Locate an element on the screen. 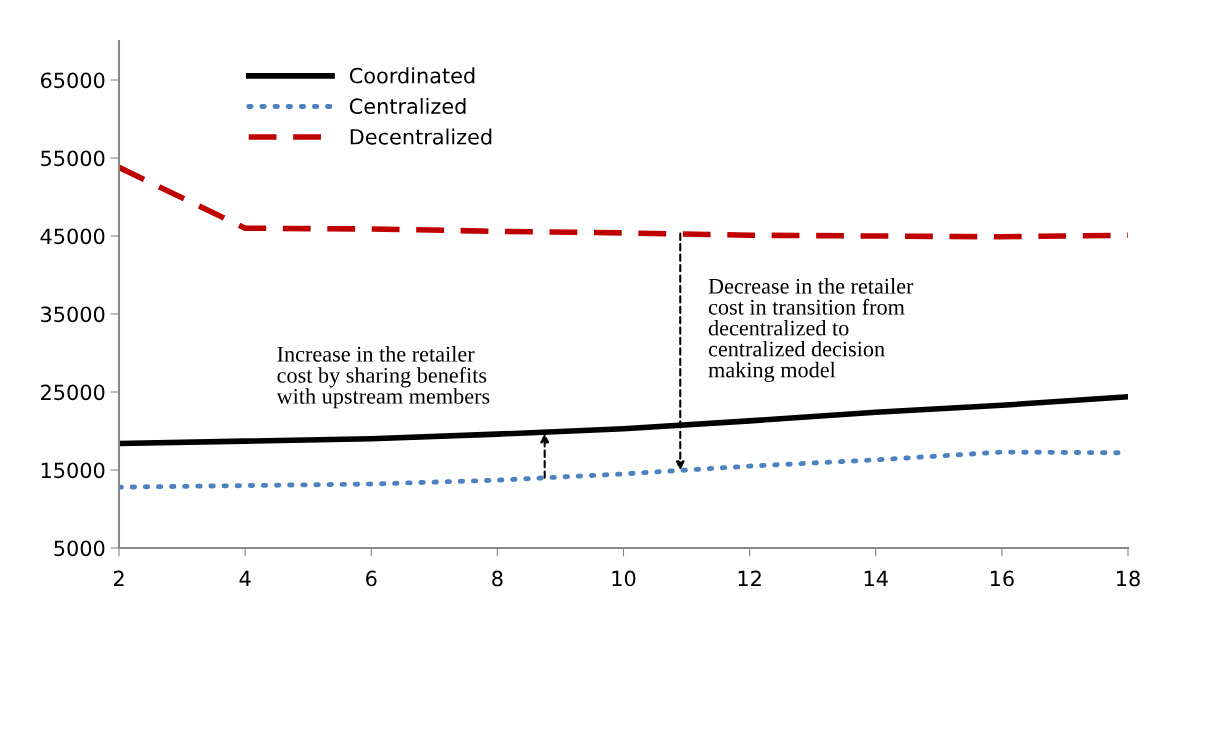  annotation: Decrease in the retailer cost in transition from decentralized to centralized decision making model is located at coordinates (811, 330).